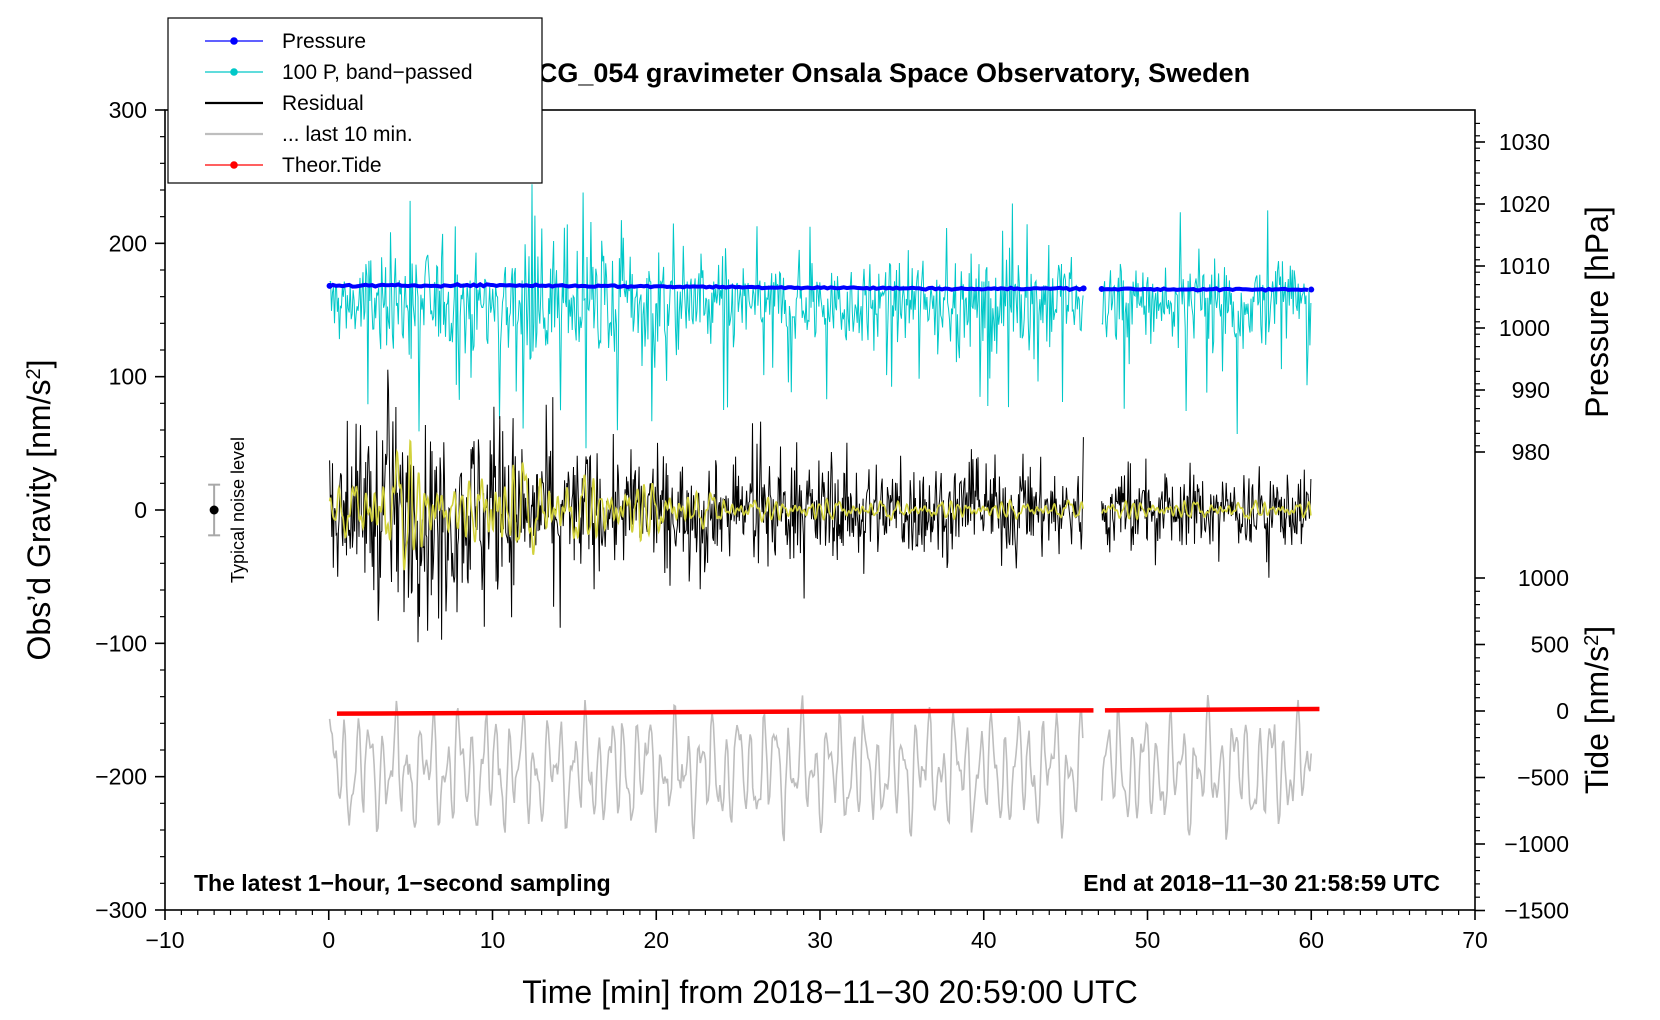  I want to click on y-axis-tide-title: Tide [nm/s2], so click(1597, 710).